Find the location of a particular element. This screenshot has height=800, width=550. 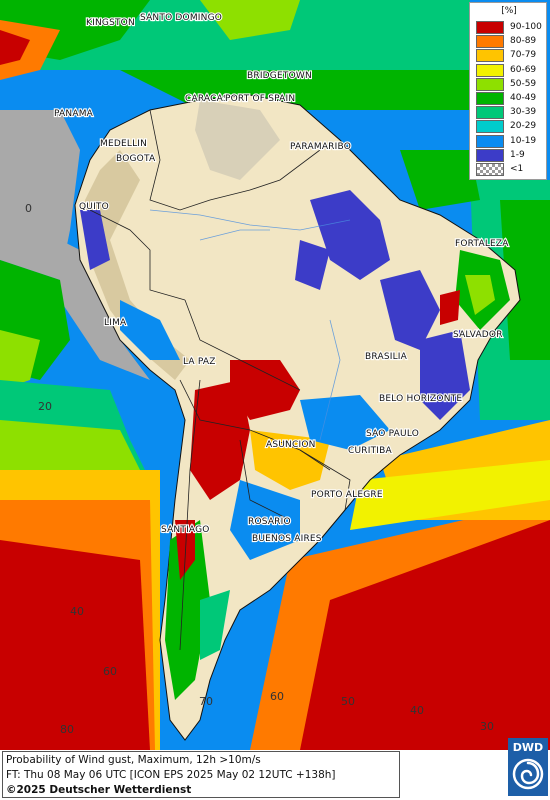

legend-entry: 10-19 is located at coordinates (511, 141).